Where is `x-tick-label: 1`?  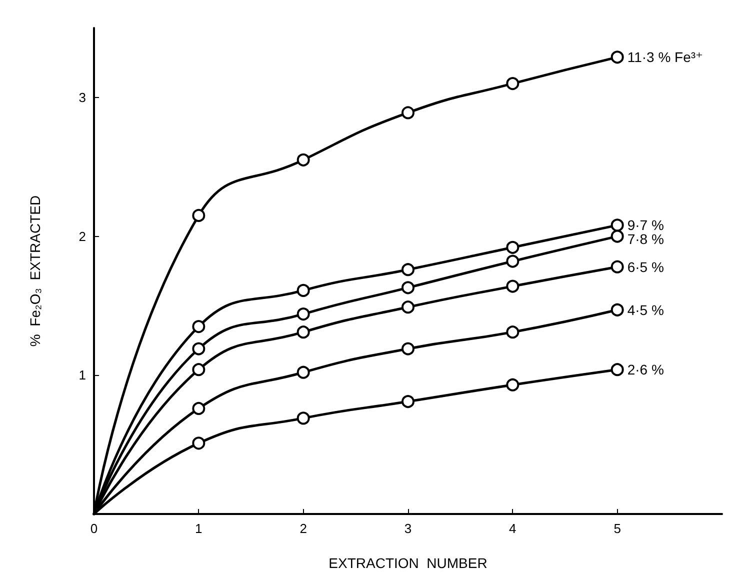
x-tick-label: 1 is located at coordinates (198, 528).